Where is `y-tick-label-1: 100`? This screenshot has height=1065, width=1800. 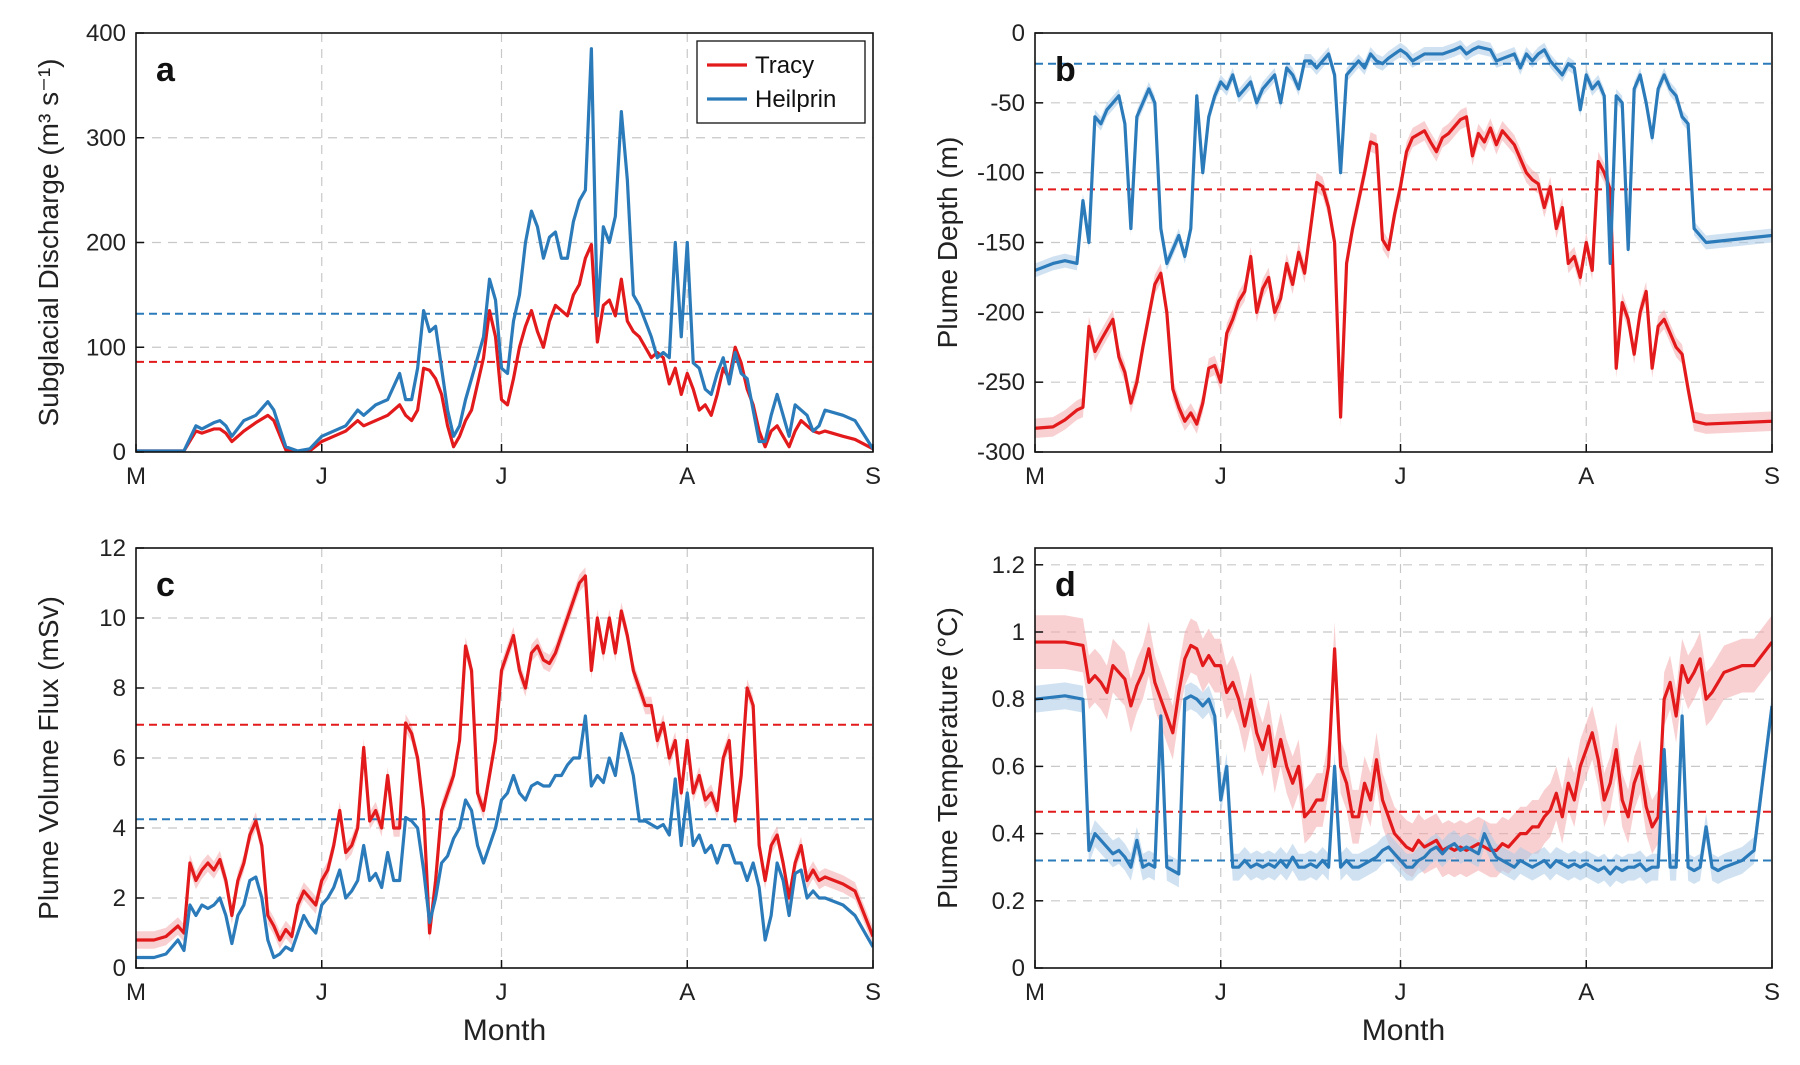 y-tick-label-1: 100 is located at coordinates (106, 347).